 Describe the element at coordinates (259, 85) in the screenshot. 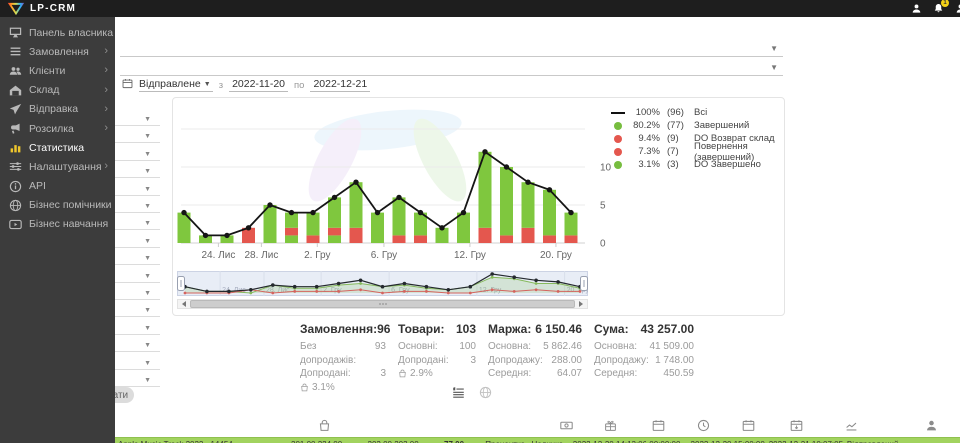

I see `date-from-input: 2022-11-20` at that location.